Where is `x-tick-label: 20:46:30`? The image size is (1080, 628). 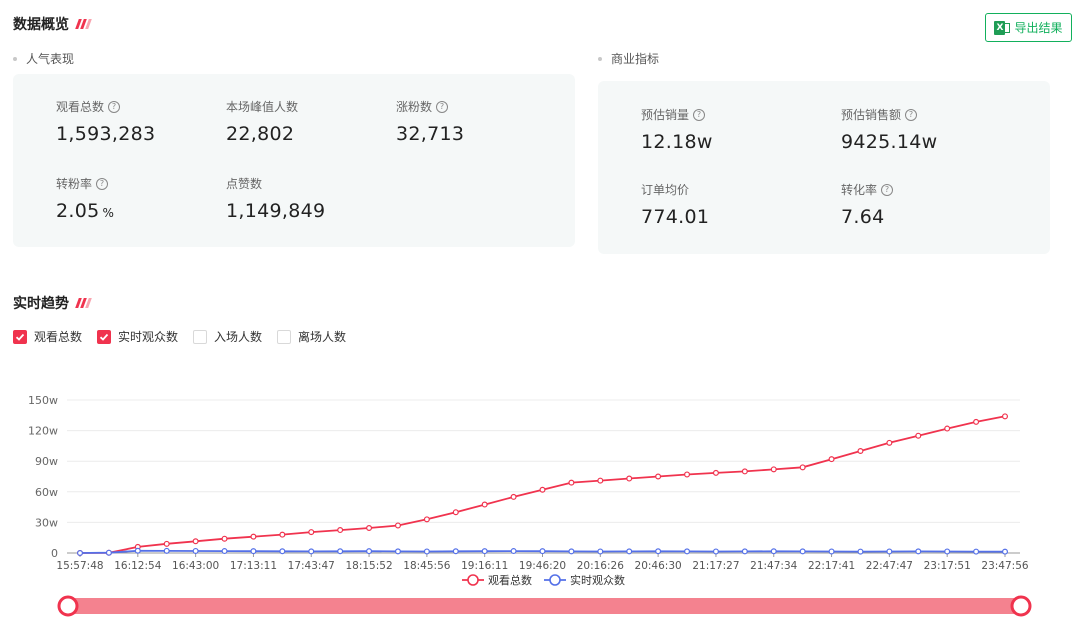 x-tick-label: 20:46:30 is located at coordinates (658, 566).